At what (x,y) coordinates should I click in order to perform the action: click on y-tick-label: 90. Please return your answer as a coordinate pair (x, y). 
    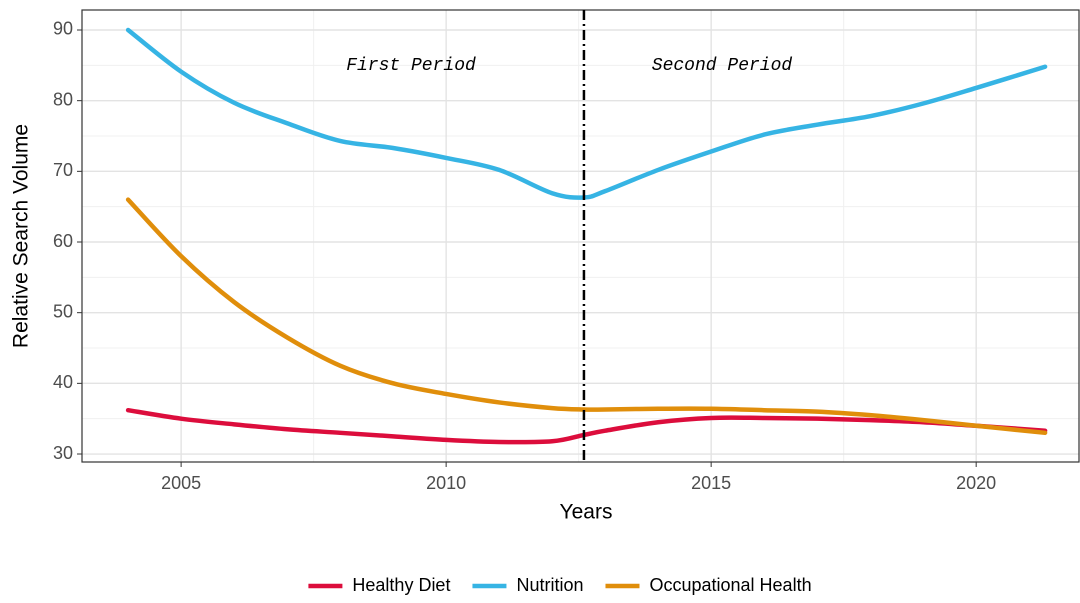
    Looking at the image, I should click on (63, 29).